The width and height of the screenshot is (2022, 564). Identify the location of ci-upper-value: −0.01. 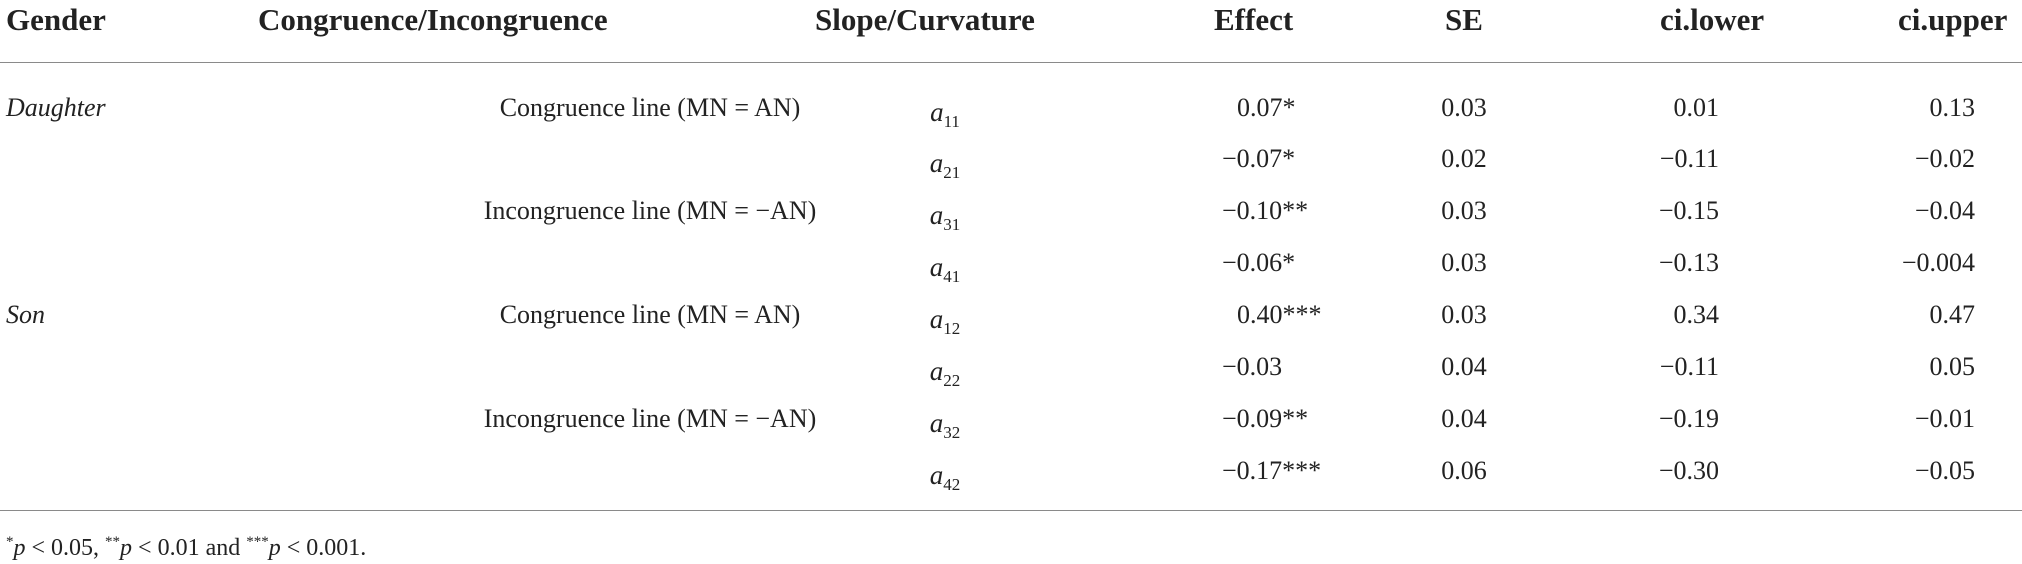
(1944, 418).